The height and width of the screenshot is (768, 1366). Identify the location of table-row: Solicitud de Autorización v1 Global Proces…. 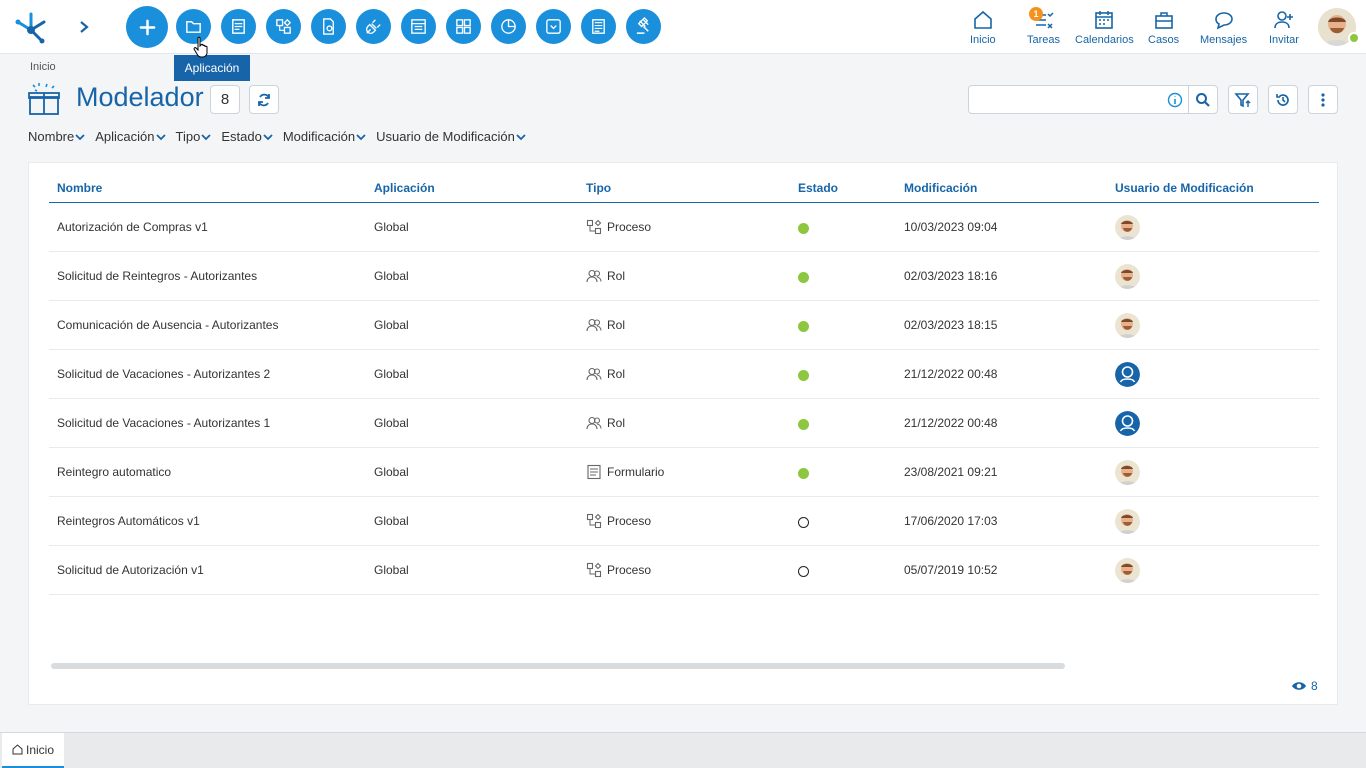
(684, 570).